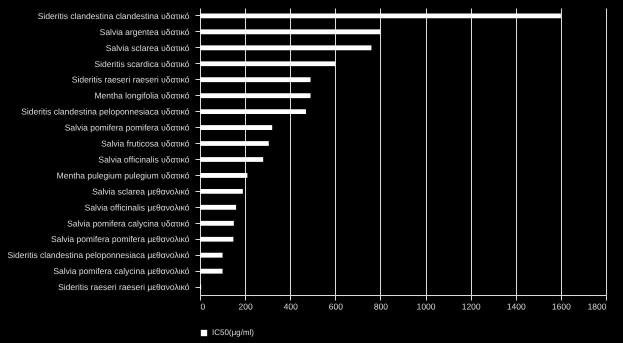 The image size is (623, 343). What do you see at coordinates (120, 239) in the screenshot?
I see `y-tick-label: Salvia pomifera pomifera μεθανολικό` at bounding box center [120, 239].